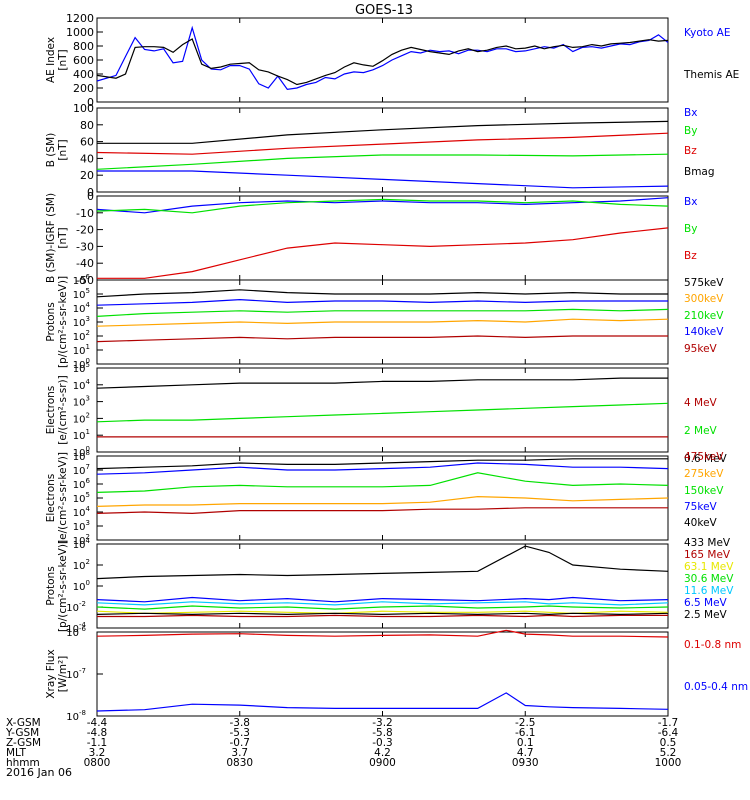  Describe the element at coordinates (83, 88) in the screenshot. I see `y-tick-label: 200` at that location.